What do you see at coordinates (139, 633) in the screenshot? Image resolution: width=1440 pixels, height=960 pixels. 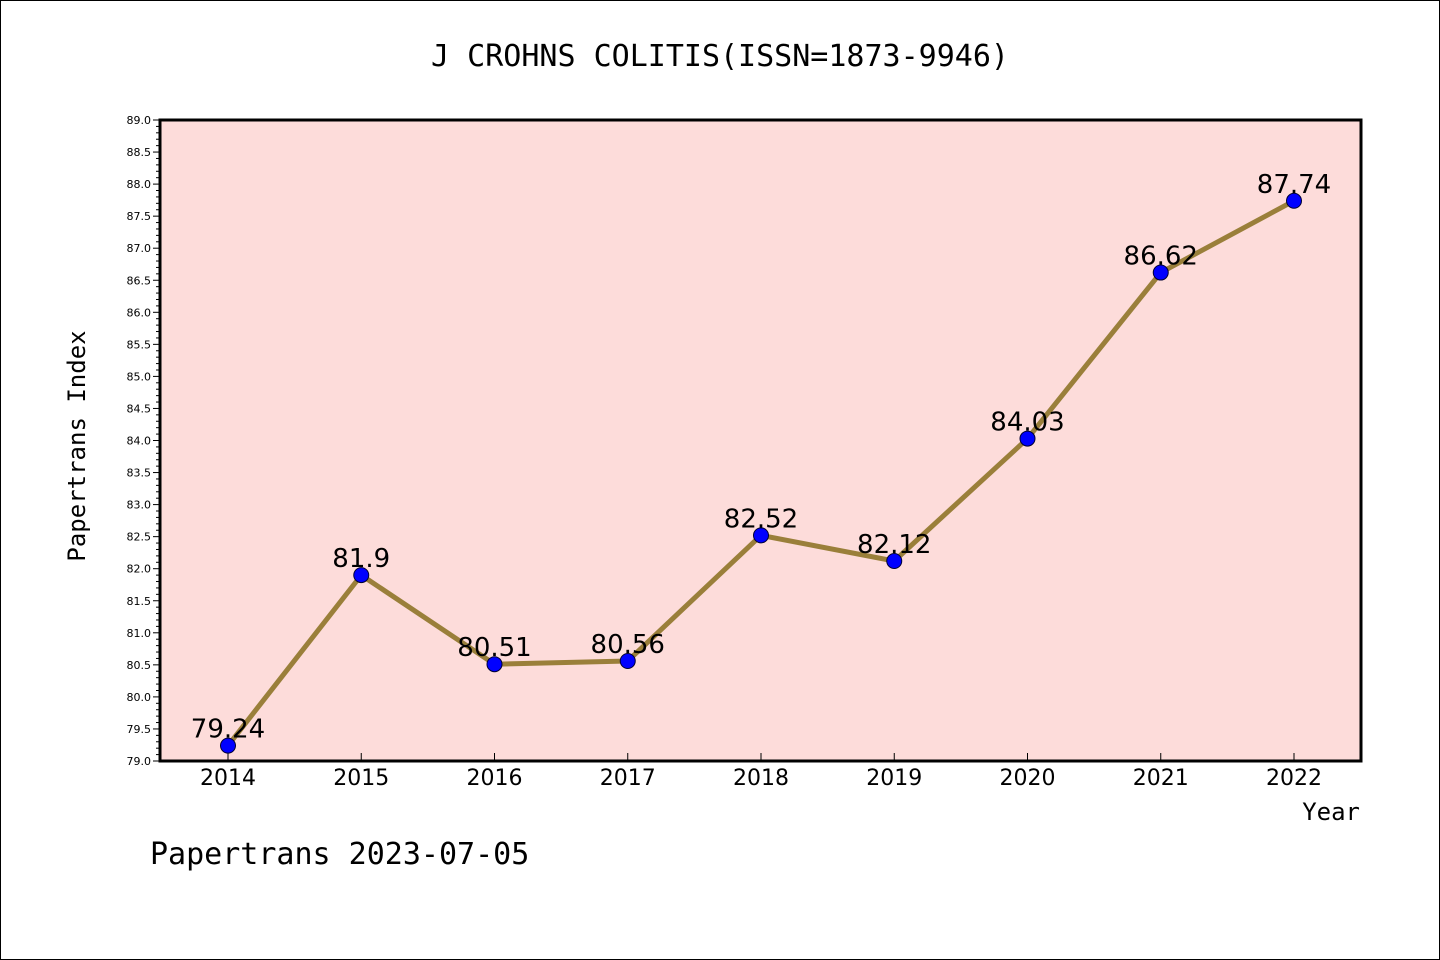 I see `y-tick-label: 81.0` at bounding box center [139, 633].